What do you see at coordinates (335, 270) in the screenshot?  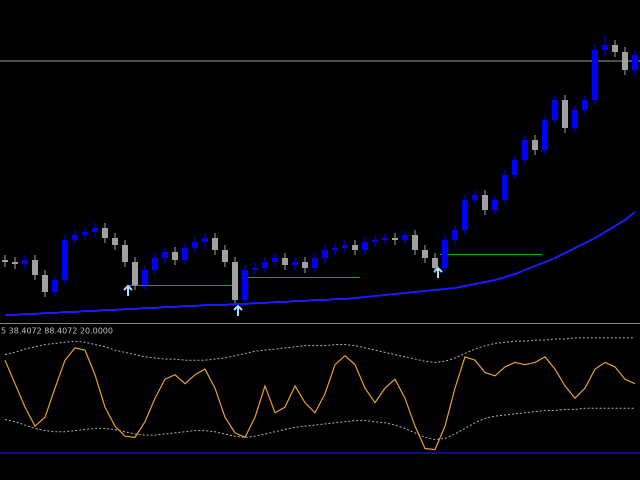 I see `support-lines` at bounding box center [335, 270].